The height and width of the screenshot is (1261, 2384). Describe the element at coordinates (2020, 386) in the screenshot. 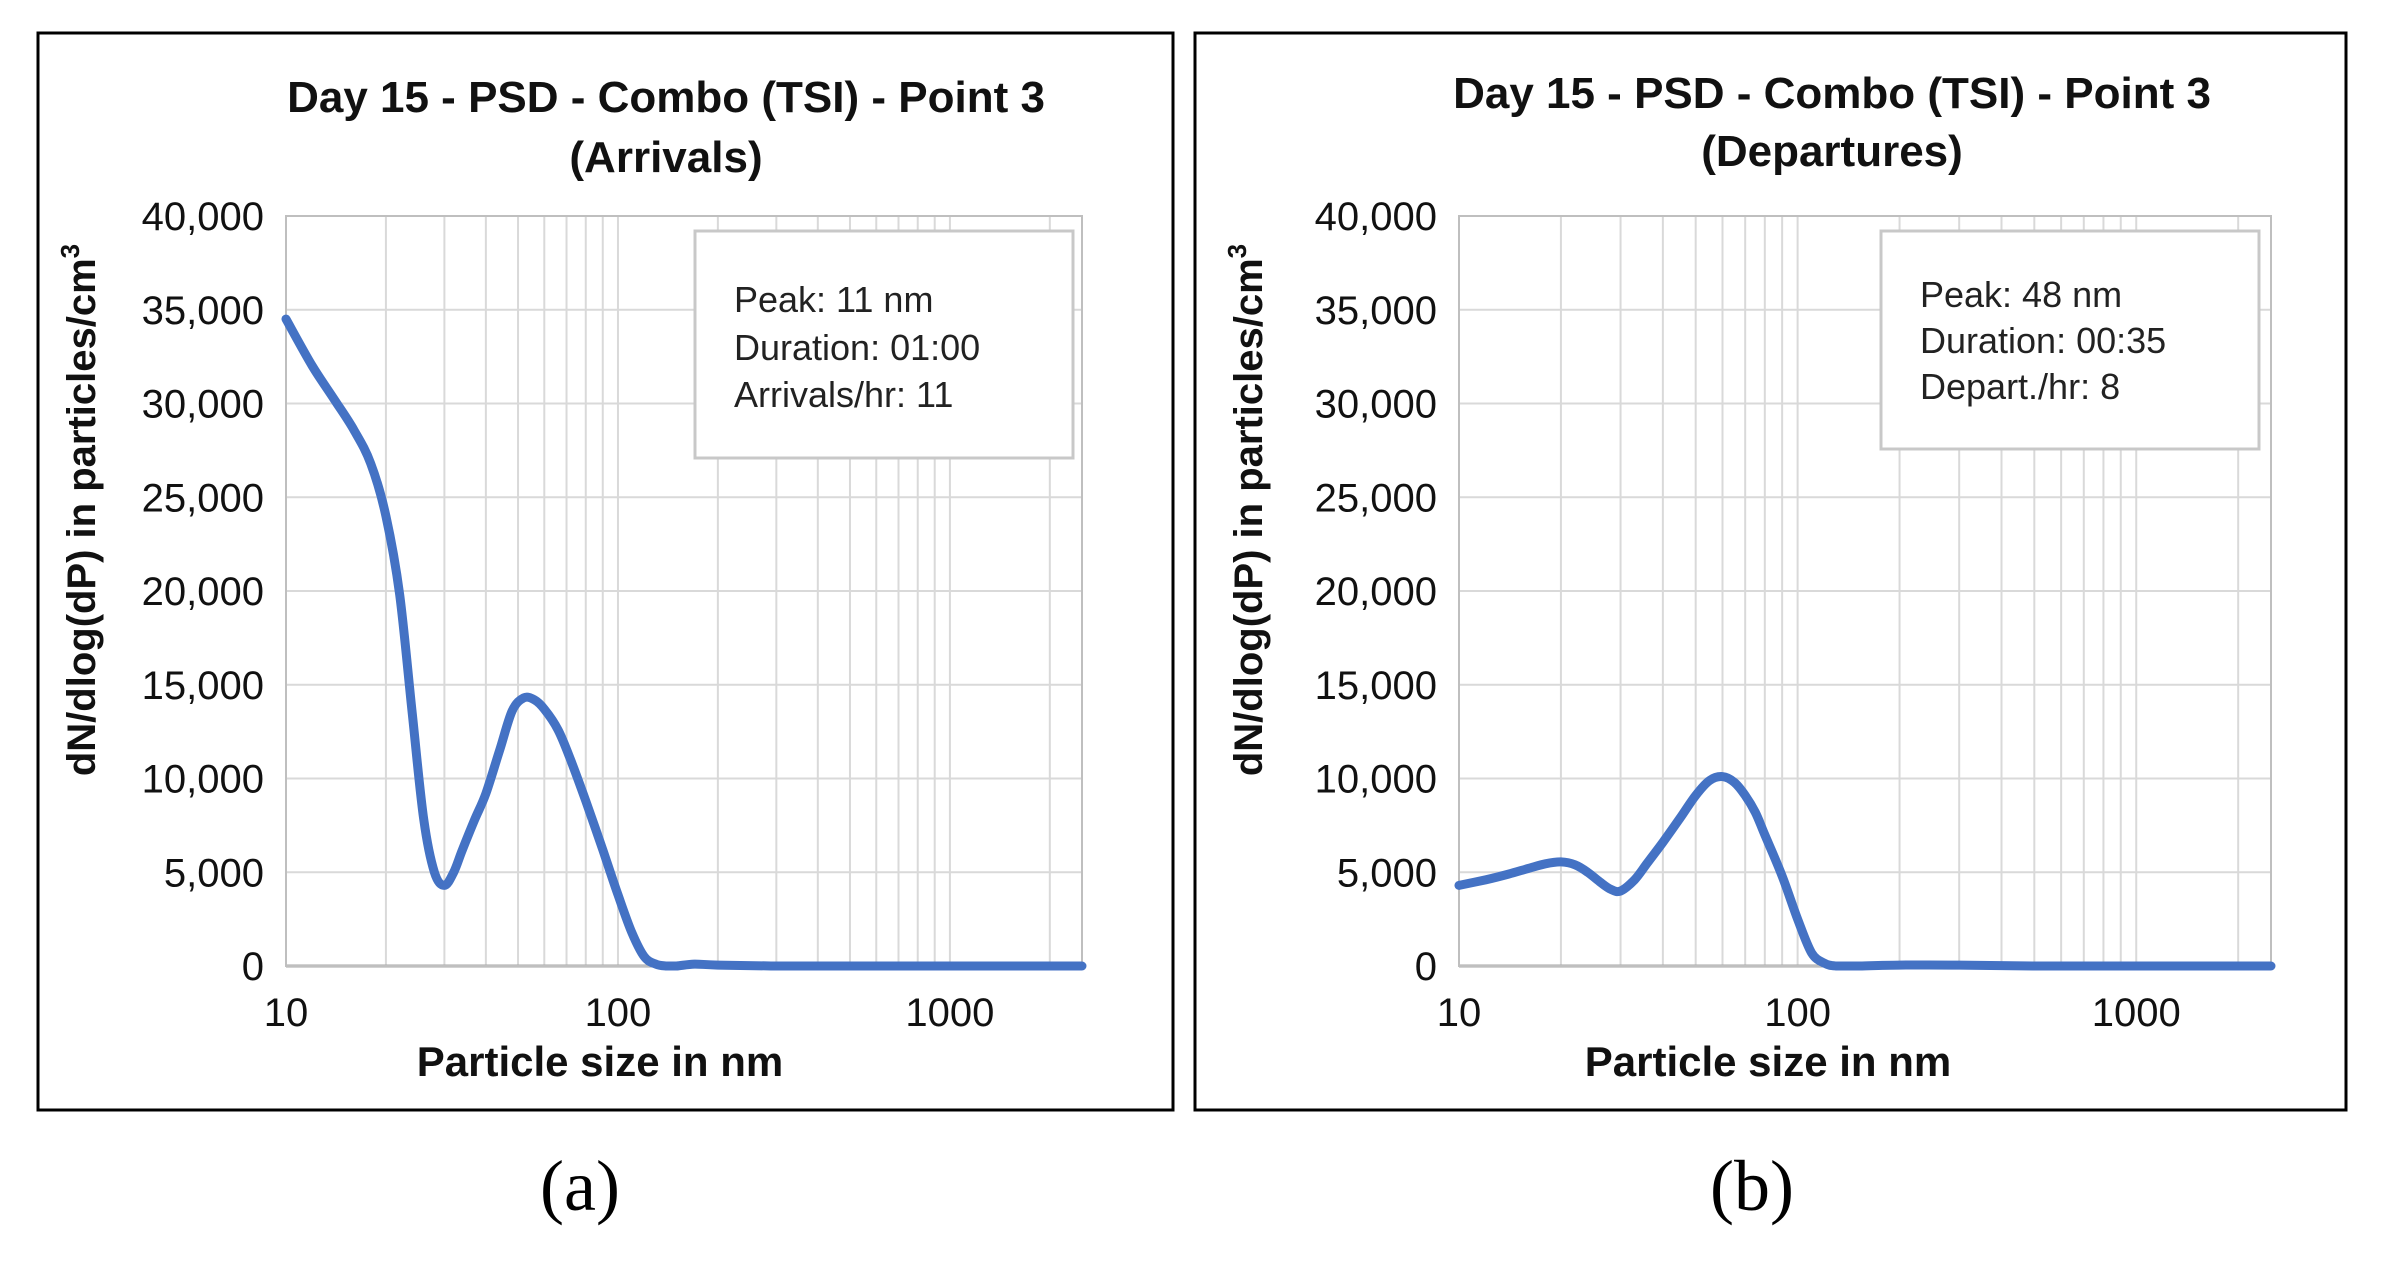

I see `annotation-rate: Depart./hr: 8` at that location.